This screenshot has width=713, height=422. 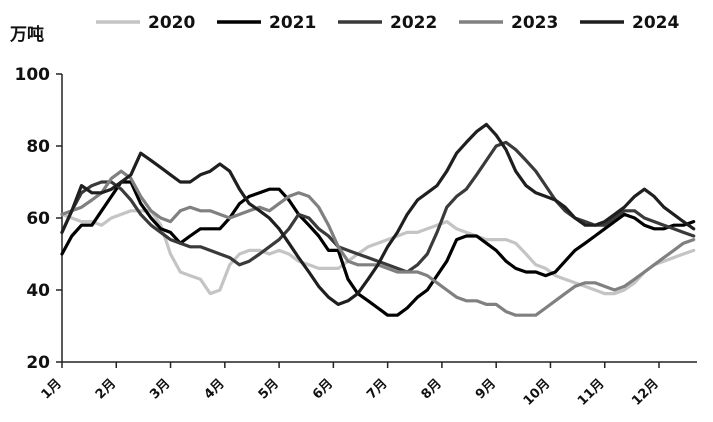 I want to click on legend-label-2021: 2021, so click(x=292, y=23).